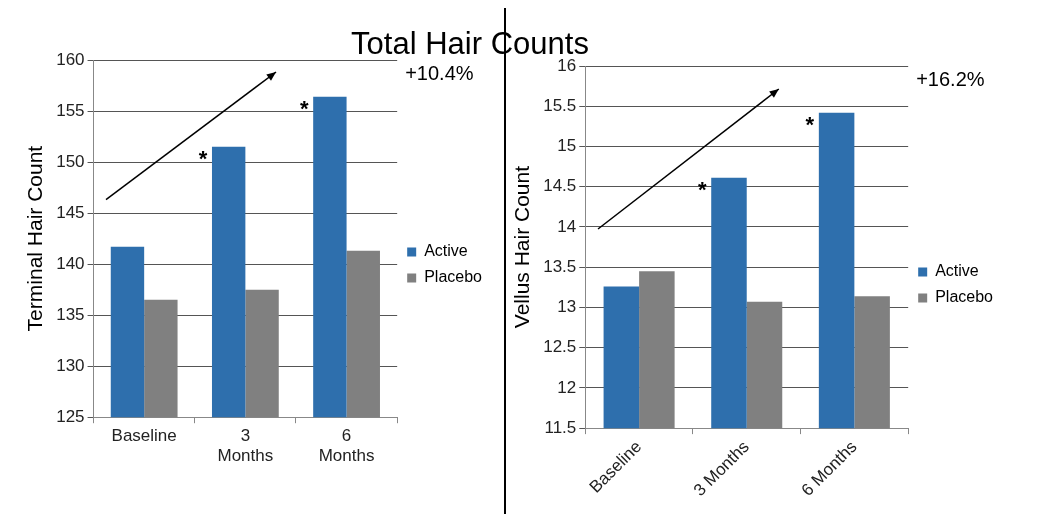  Describe the element at coordinates (70, 314) in the screenshot. I see `y-tick-label: 135` at that location.